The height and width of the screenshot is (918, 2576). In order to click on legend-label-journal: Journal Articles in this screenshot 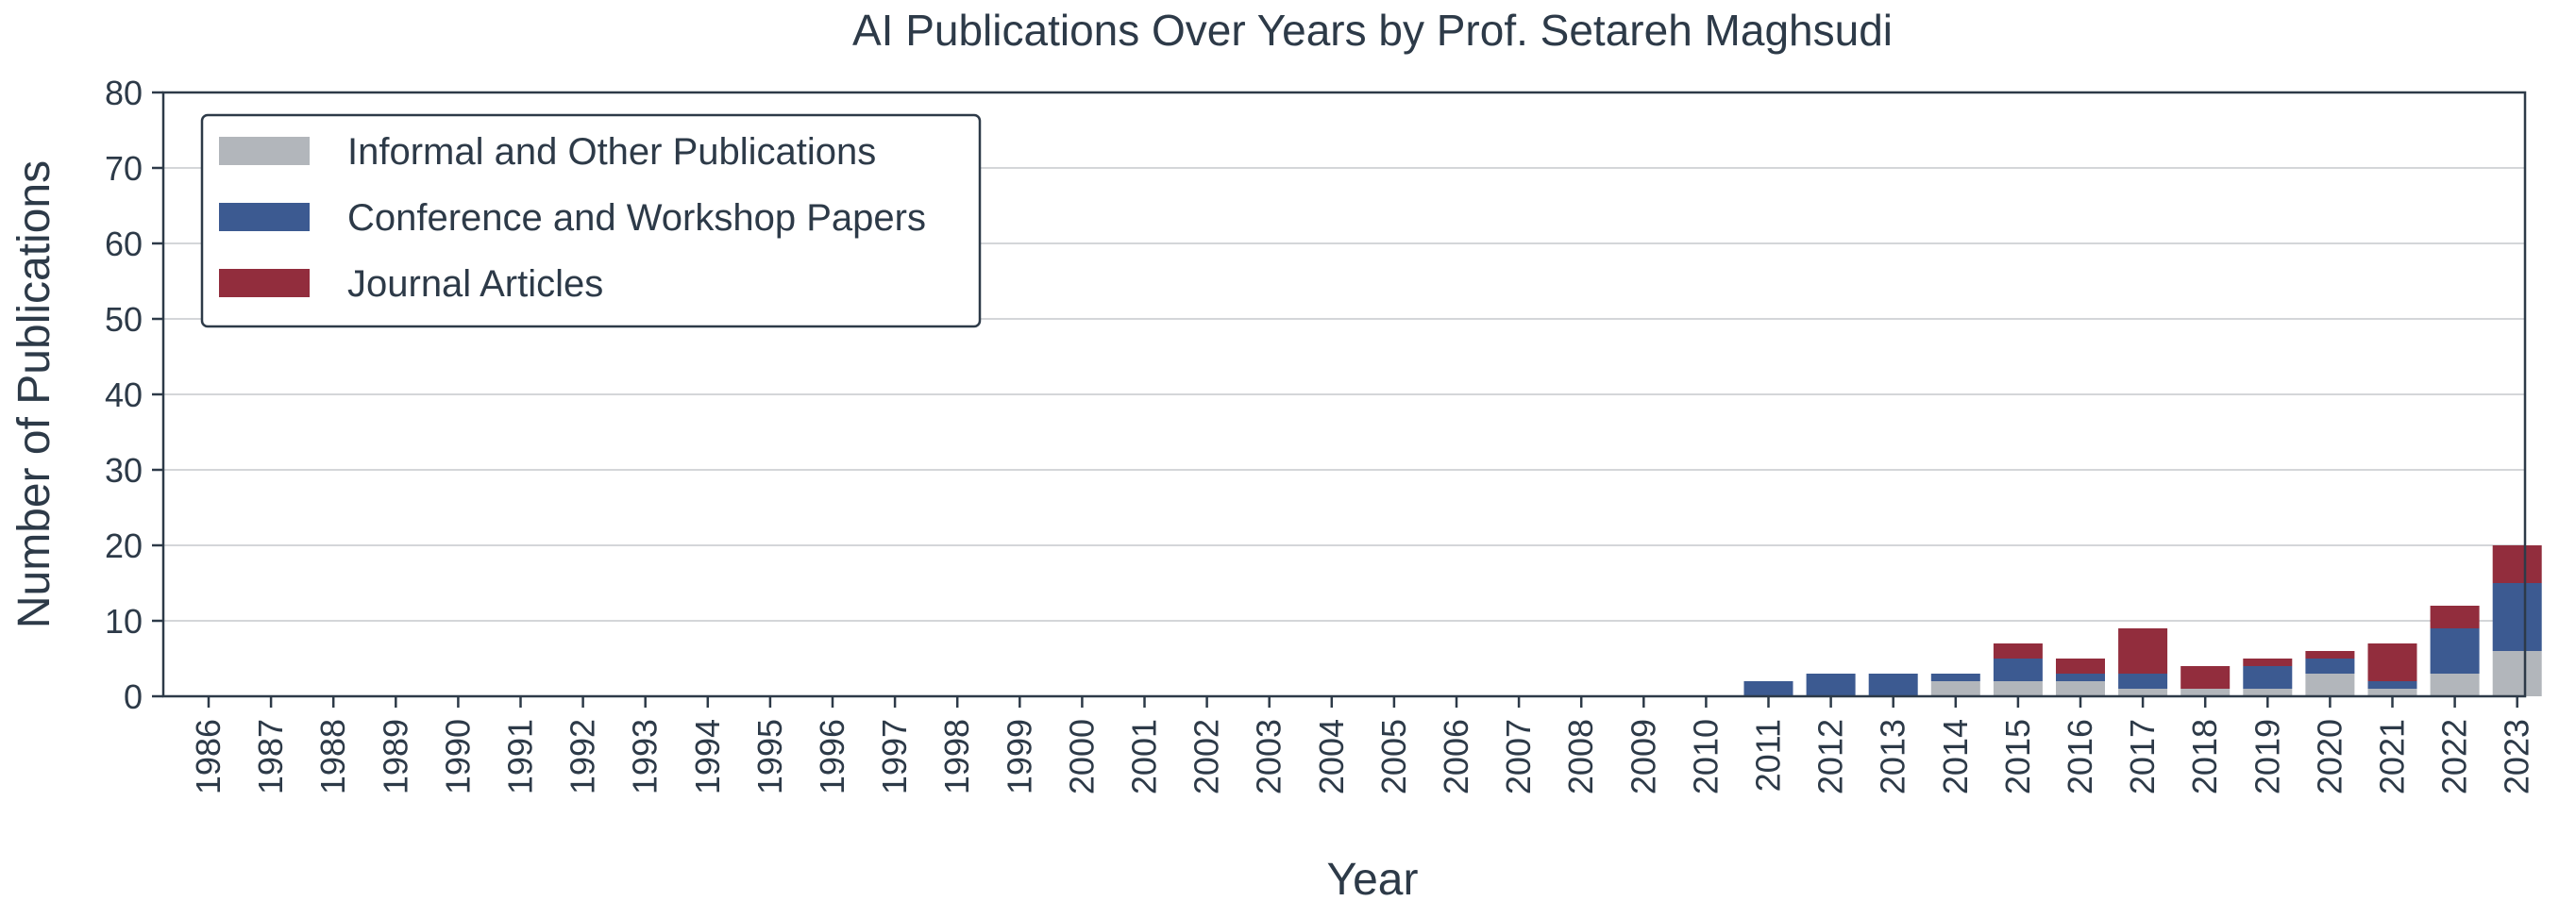, I will do `click(475, 284)`.